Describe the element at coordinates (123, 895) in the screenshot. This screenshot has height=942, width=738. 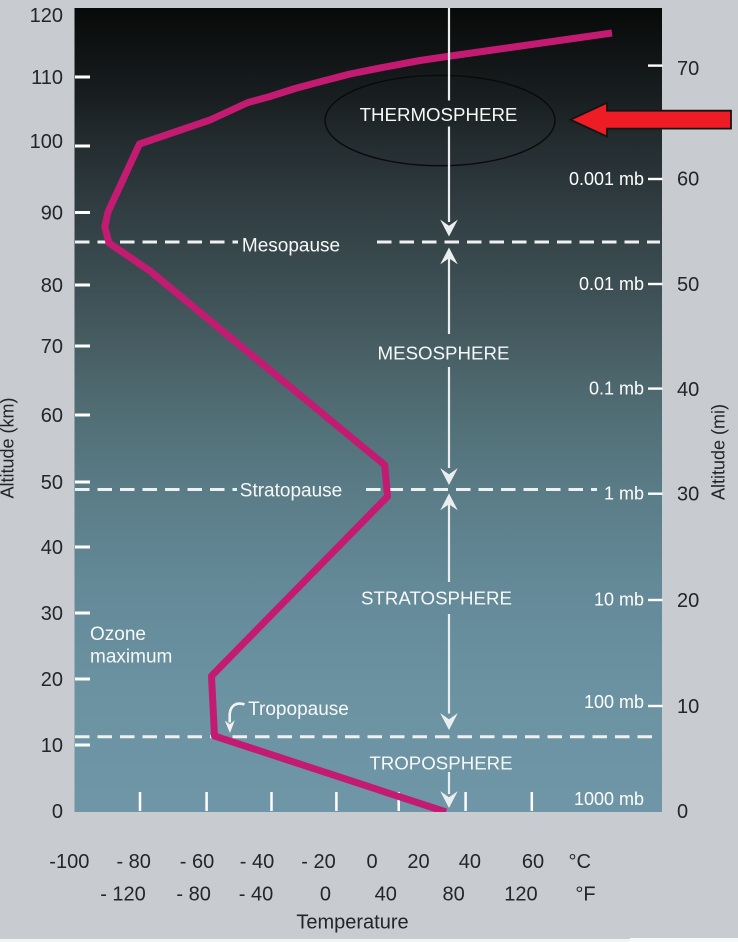
I see `svg-text: - 120` at that location.